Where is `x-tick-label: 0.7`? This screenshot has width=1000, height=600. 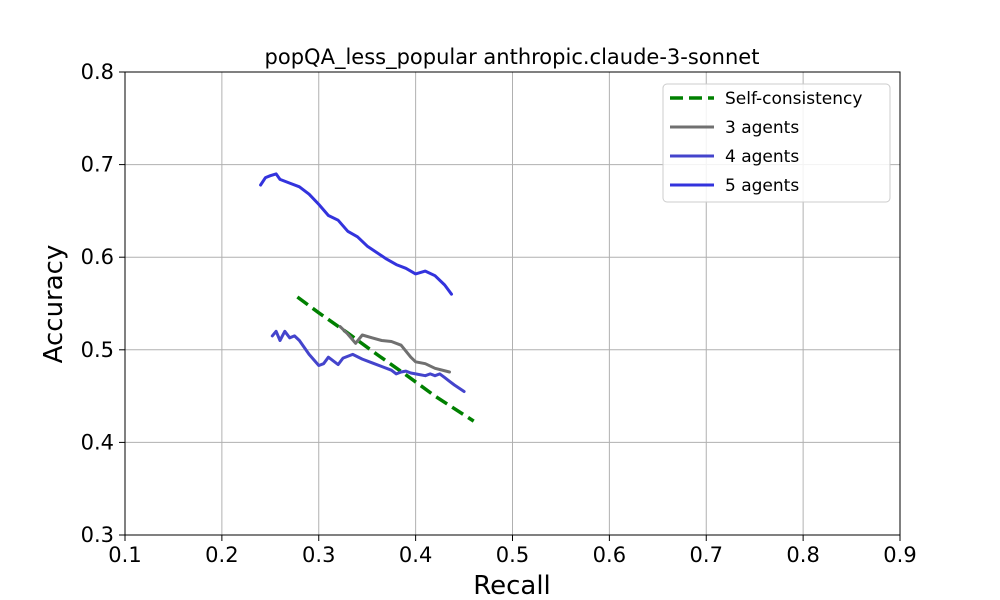 x-tick-label: 0.7 is located at coordinates (706, 555).